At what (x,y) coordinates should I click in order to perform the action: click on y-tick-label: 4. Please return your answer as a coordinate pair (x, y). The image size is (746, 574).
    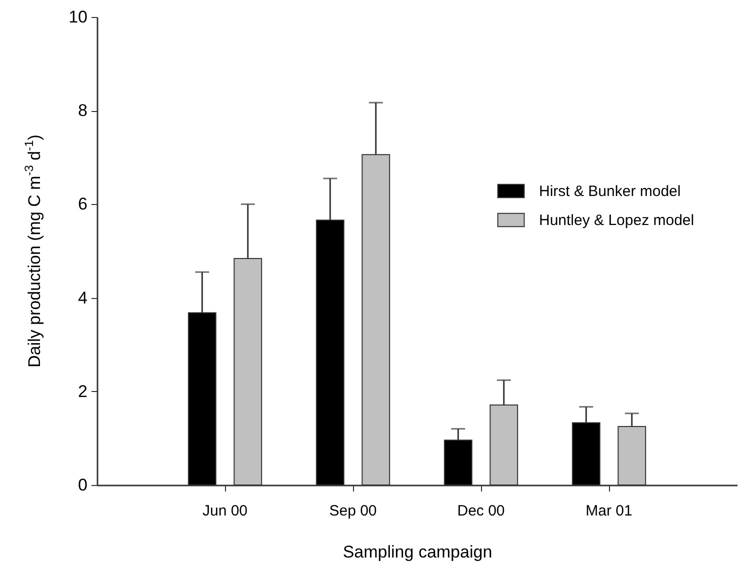
    Looking at the image, I should click on (83, 298).